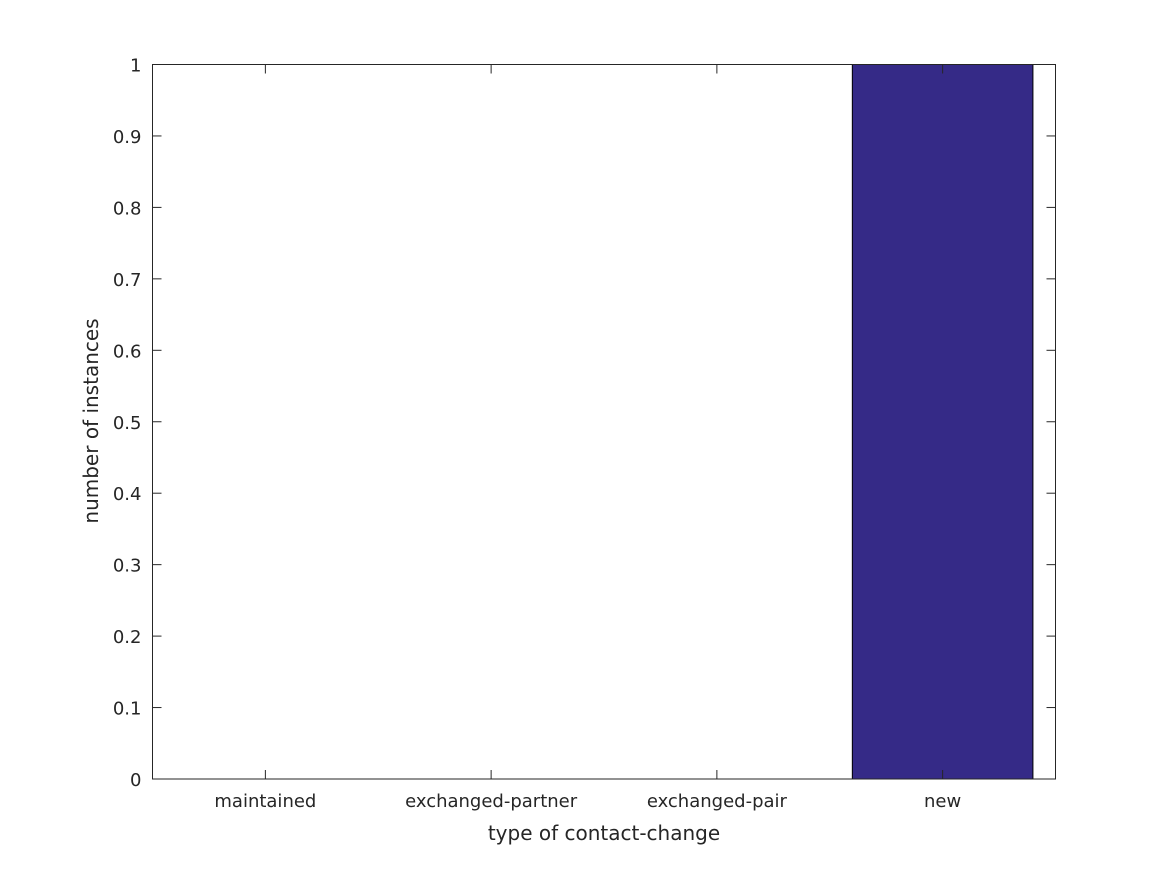 The width and height of the screenshot is (1167, 880). Describe the element at coordinates (127, 351) in the screenshot. I see `y-tick-label: 0.6` at that location.